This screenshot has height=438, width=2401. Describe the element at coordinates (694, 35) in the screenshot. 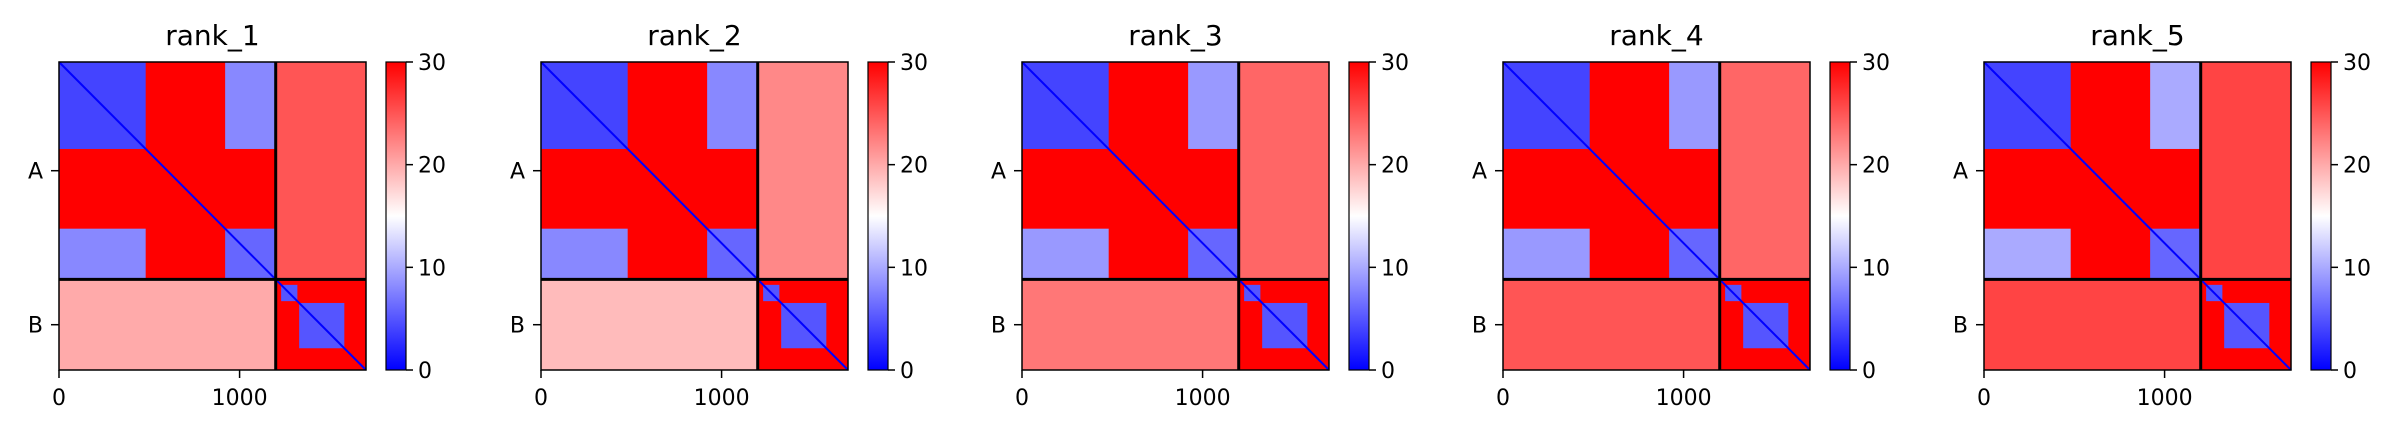

I see `panel-title: rank_2` at that location.